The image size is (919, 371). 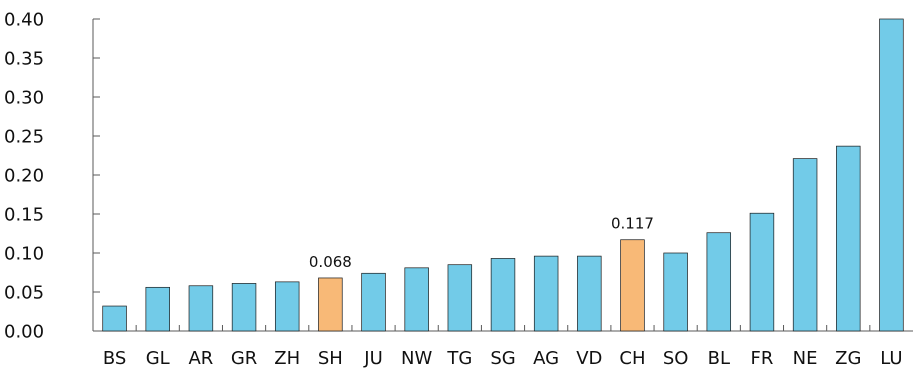 What do you see at coordinates (201, 308) in the screenshot?
I see `bar-ar` at bounding box center [201, 308].